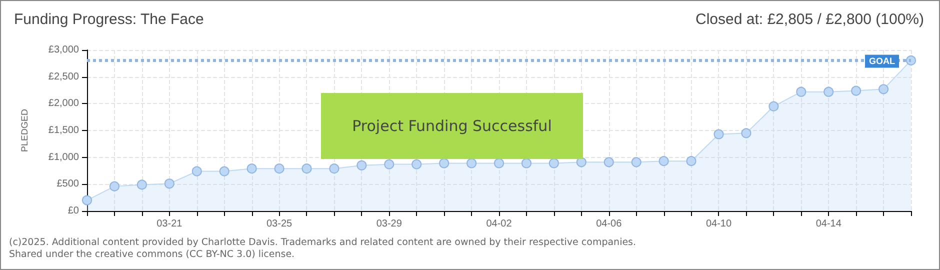 The height and width of the screenshot is (270, 940). Describe the element at coordinates (64, 50) in the screenshot. I see `y-tick-label: £3,000` at that location.